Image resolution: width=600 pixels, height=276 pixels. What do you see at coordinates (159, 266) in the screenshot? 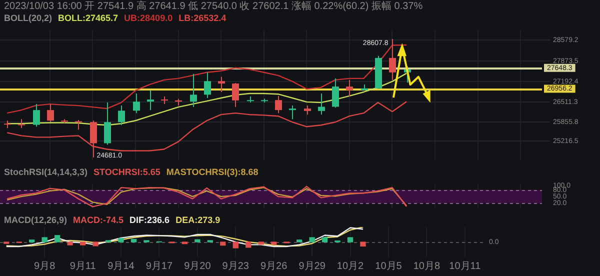
I see `x-tick-label: 9月17` at bounding box center [159, 266].